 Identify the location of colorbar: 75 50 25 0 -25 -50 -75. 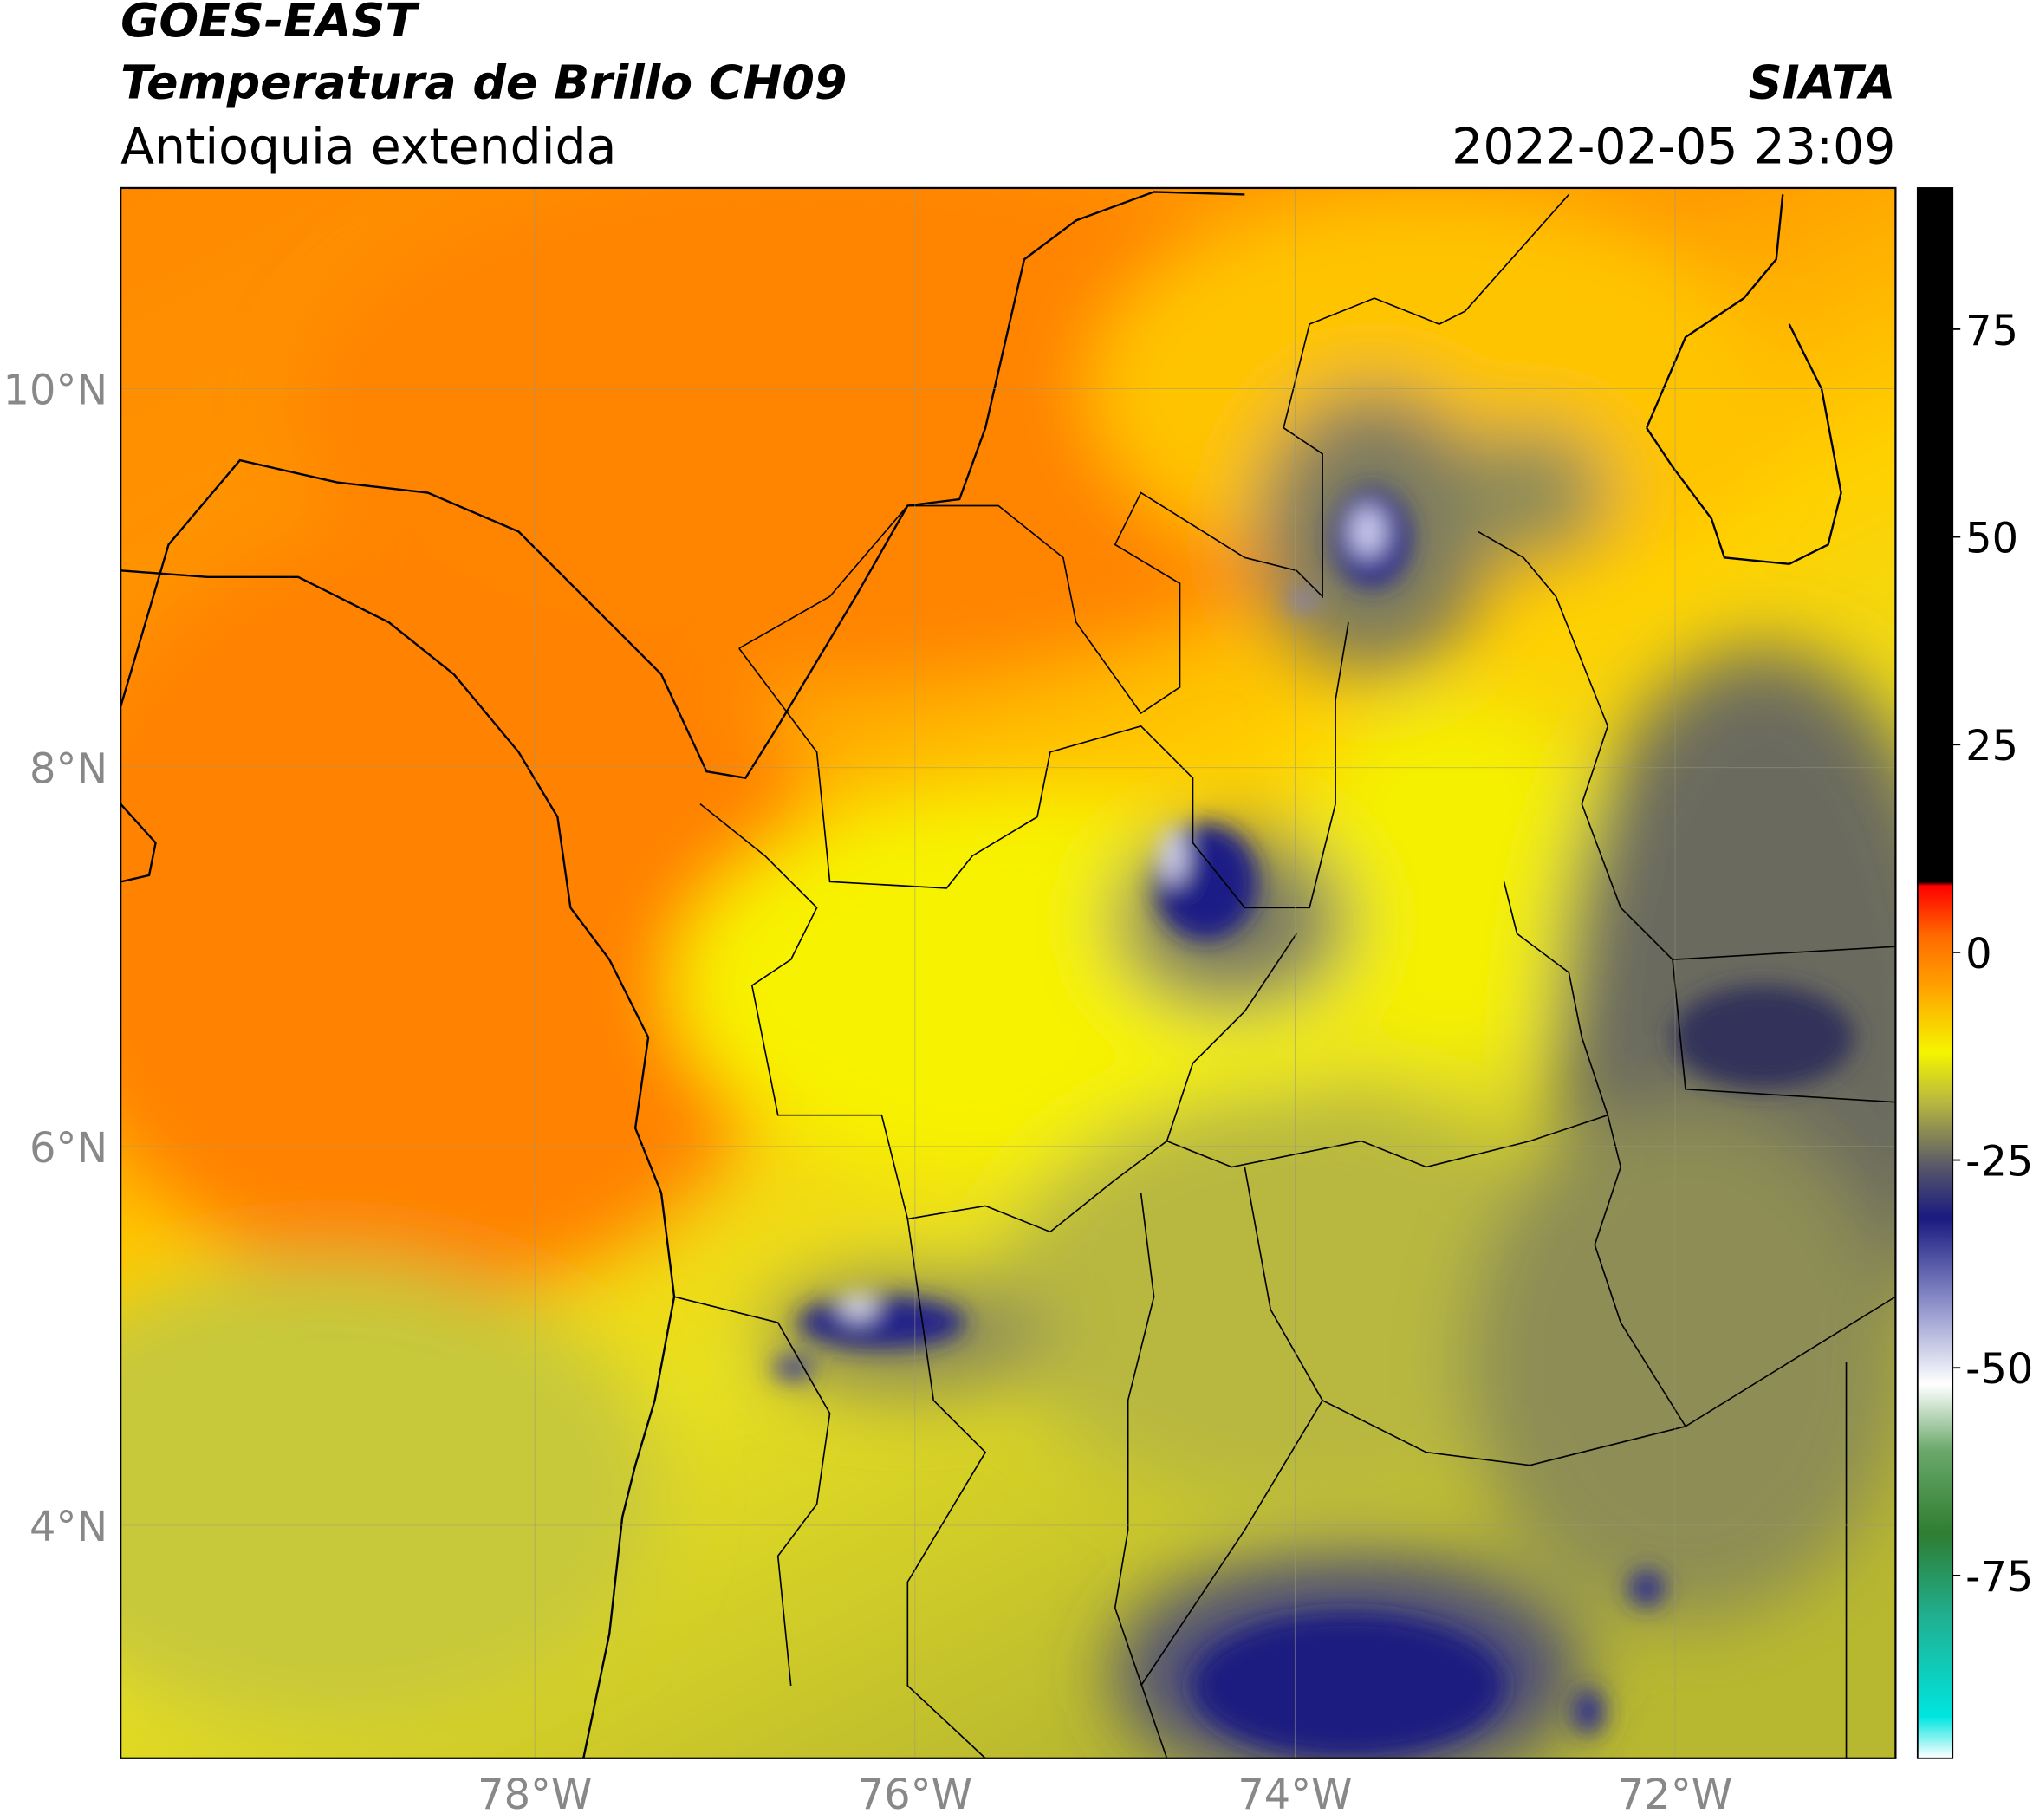
(1974, 973).